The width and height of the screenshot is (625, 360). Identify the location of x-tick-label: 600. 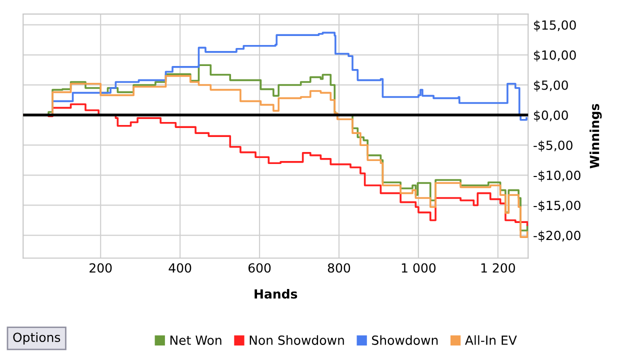
(259, 268).